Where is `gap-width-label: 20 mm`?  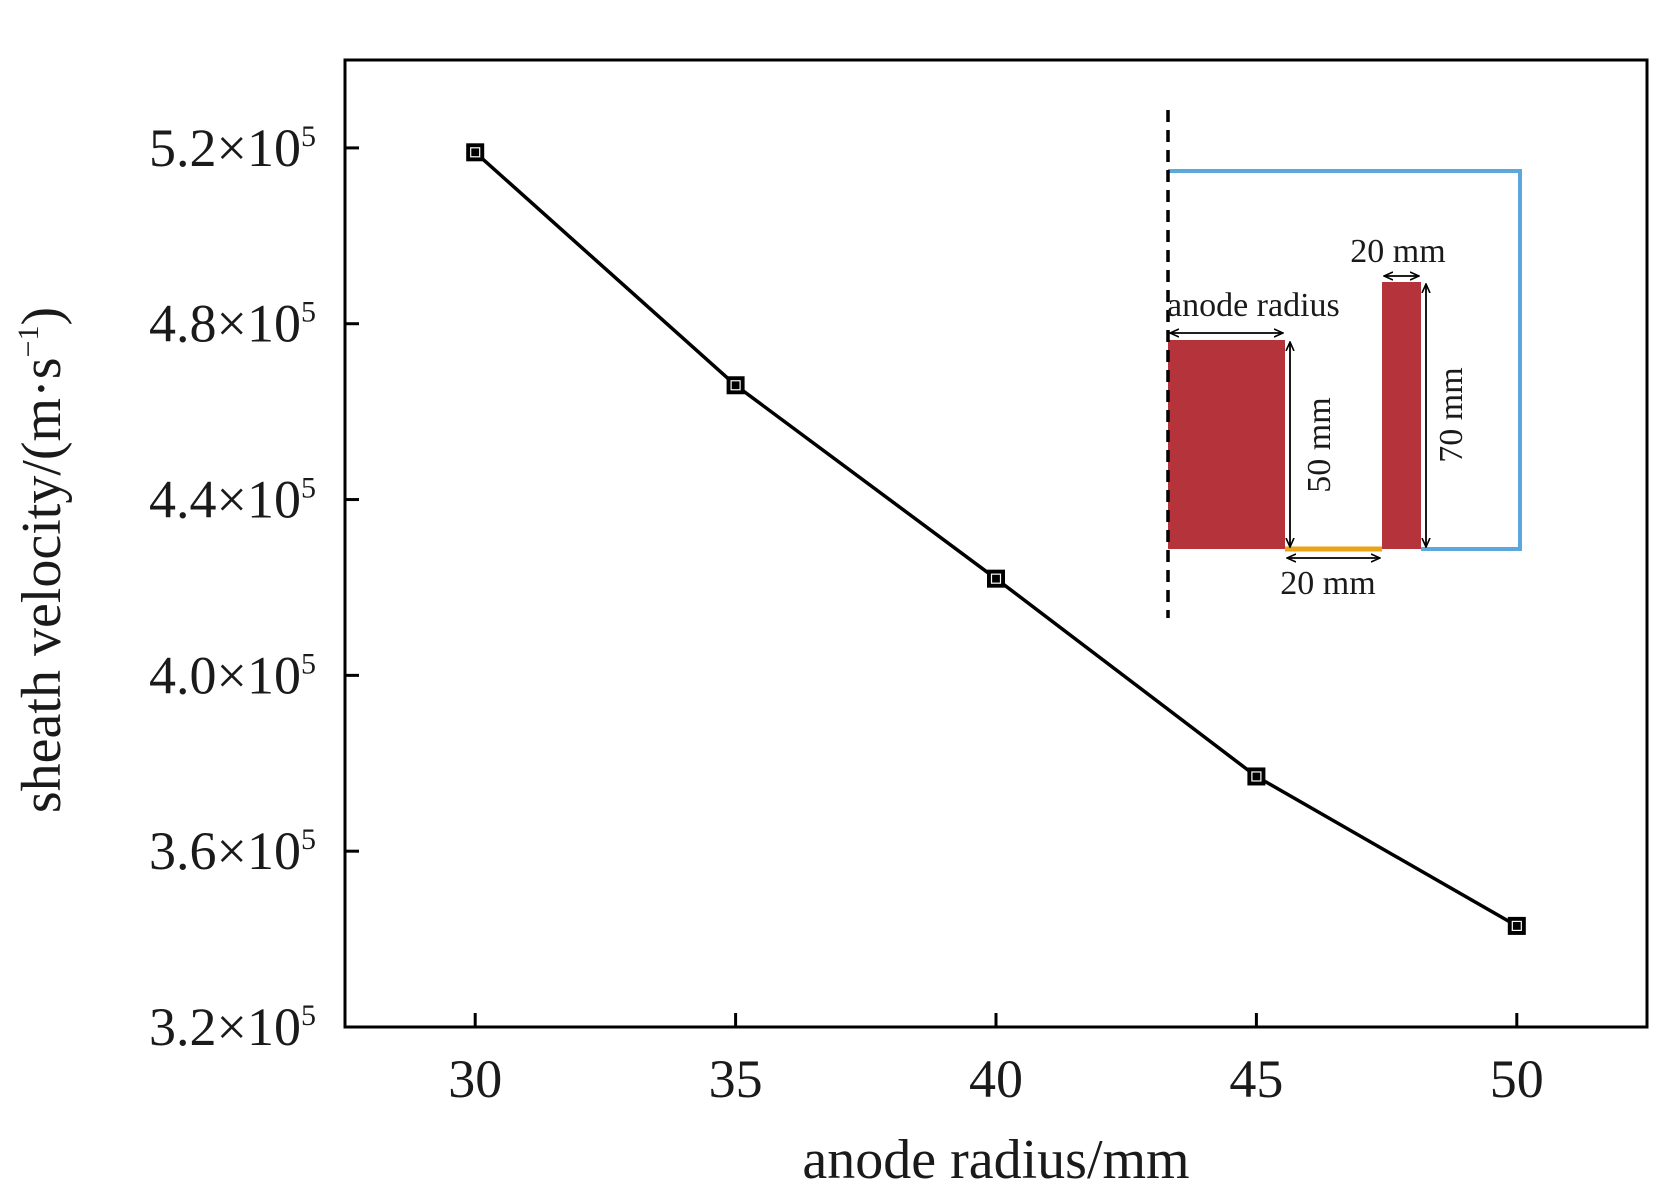 gap-width-label: 20 mm is located at coordinates (1327, 583).